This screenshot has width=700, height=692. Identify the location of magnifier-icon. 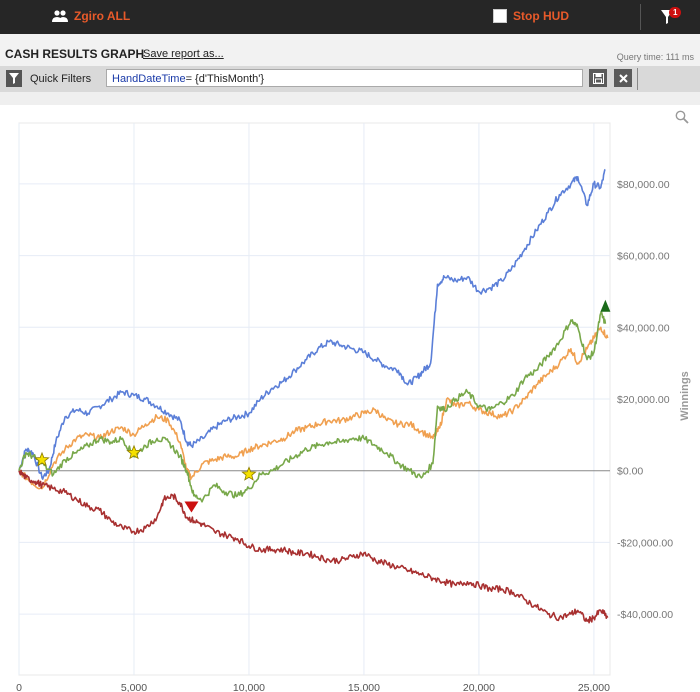
(682, 117).